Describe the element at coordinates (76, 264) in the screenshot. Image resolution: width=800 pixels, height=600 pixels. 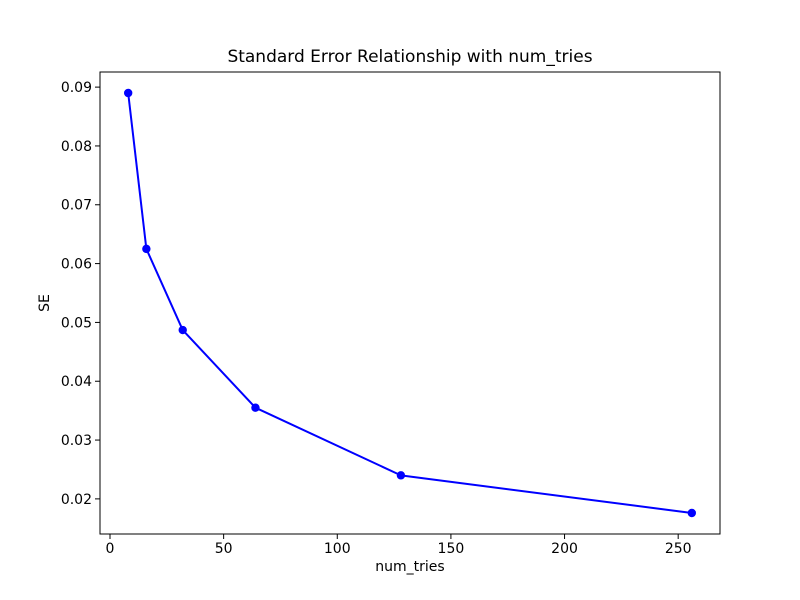
I see `y-tick-label: 0.06` at that location.